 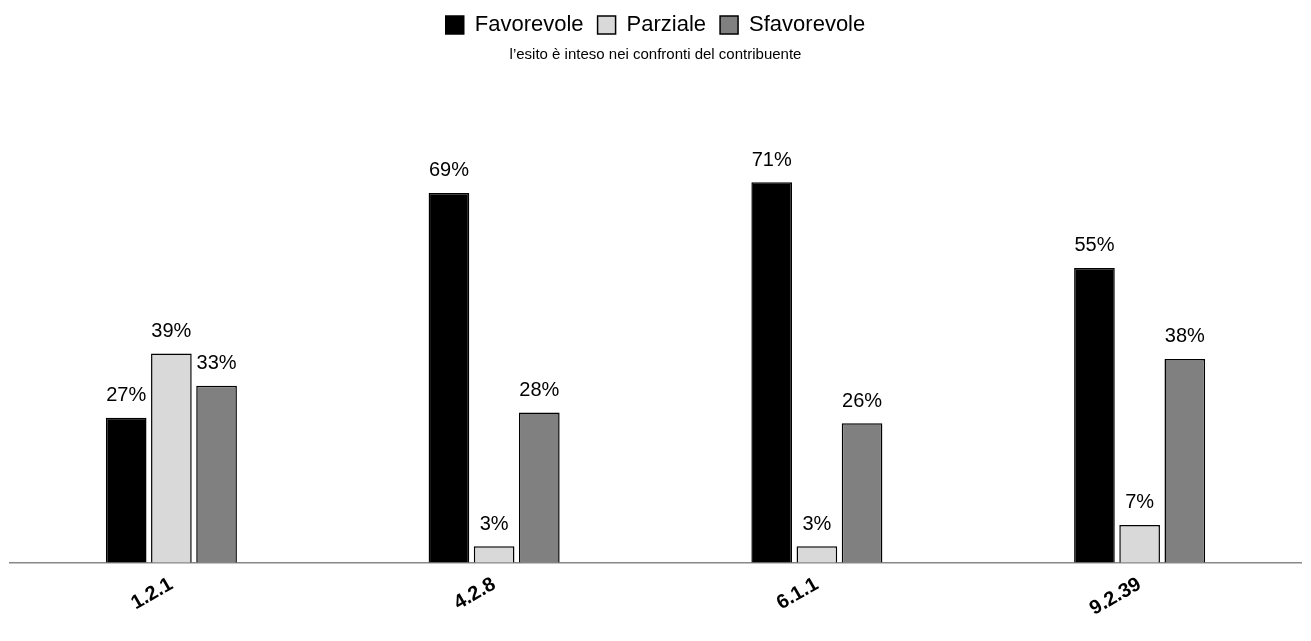 I want to click on data-label: 55%, so click(x=1094, y=244).